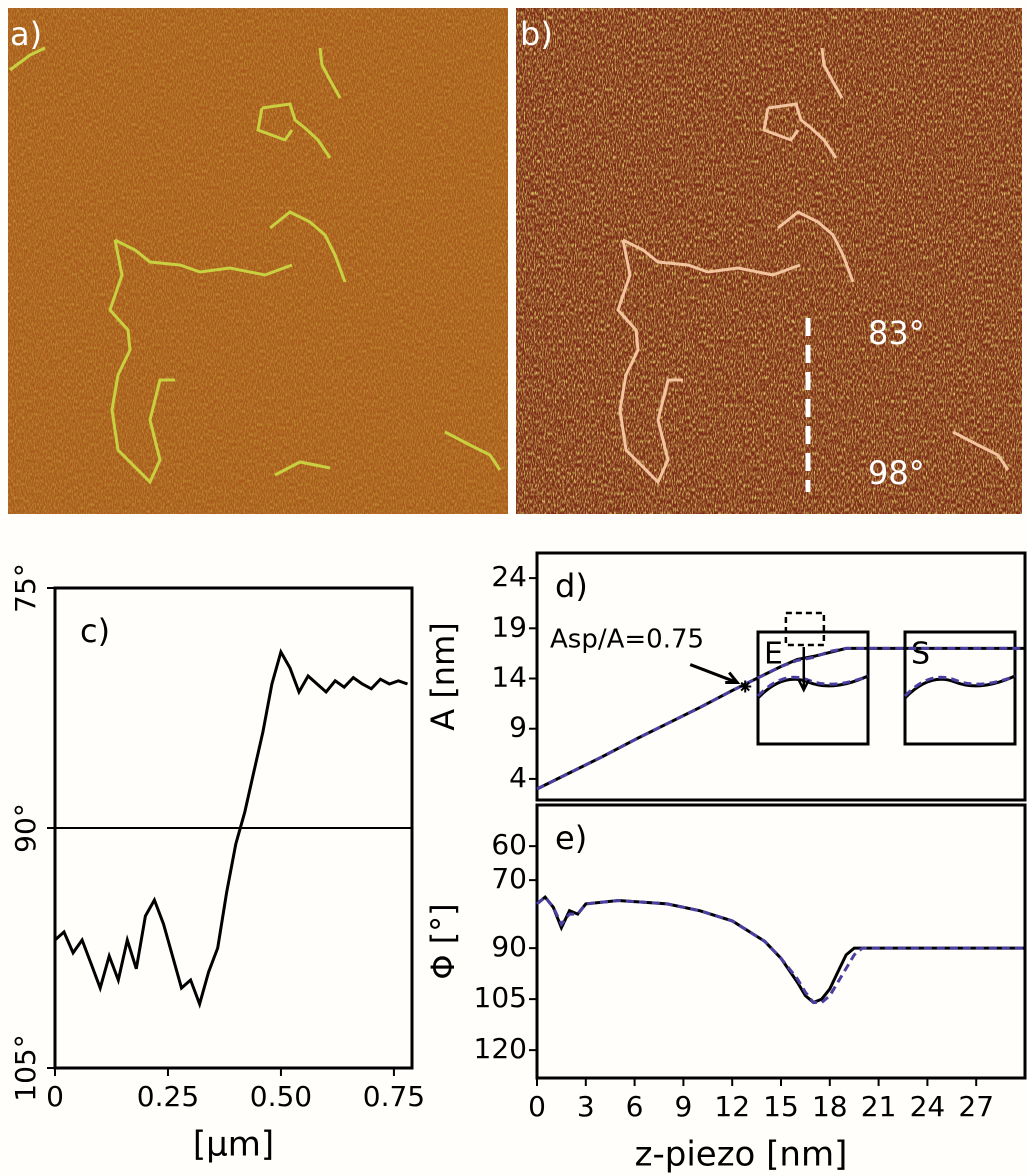 This screenshot has height=1176, width=1027. Describe the element at coordinates (509, 878) in the screenshot. I see `y-tick-label: 70` at that location.